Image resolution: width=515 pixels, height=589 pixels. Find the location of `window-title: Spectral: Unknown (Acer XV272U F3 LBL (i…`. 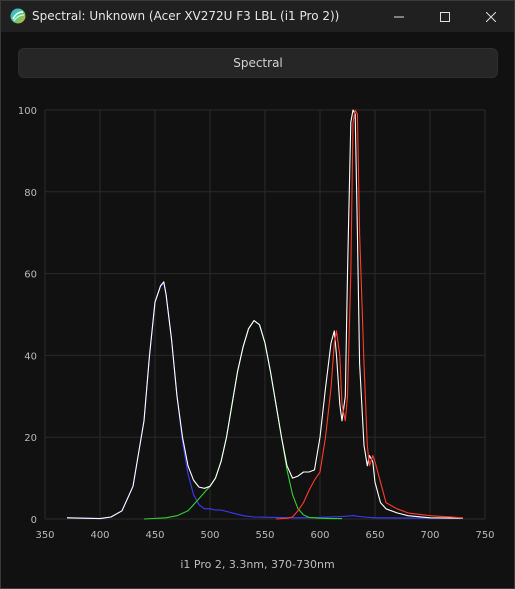

window-title: Spectral: Unknown (Acer XV272U F3 LBL (i… is located at coordinates (186, 16).